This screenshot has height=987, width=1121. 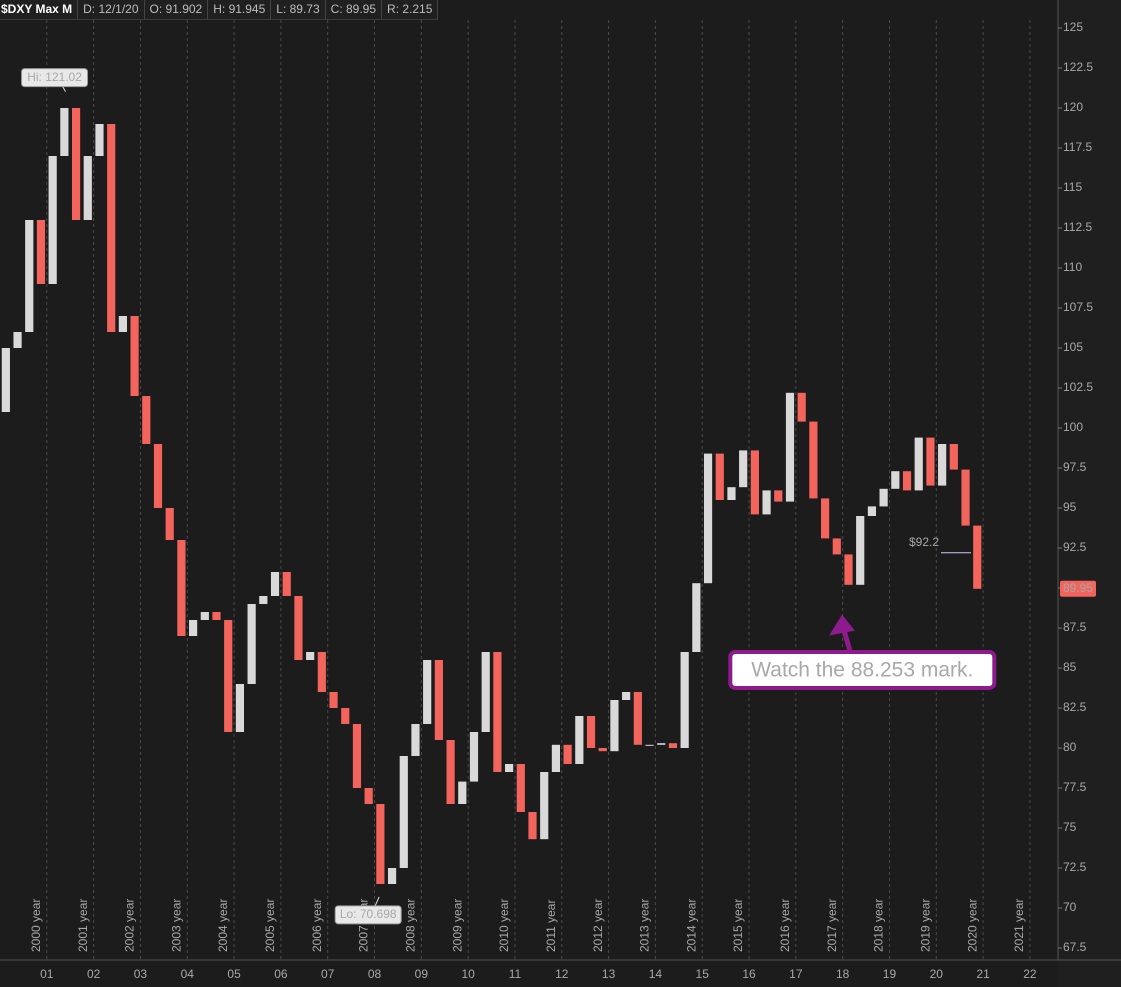 I want to click on low-text: Lo: 70.698, so click(x=368, y=914).